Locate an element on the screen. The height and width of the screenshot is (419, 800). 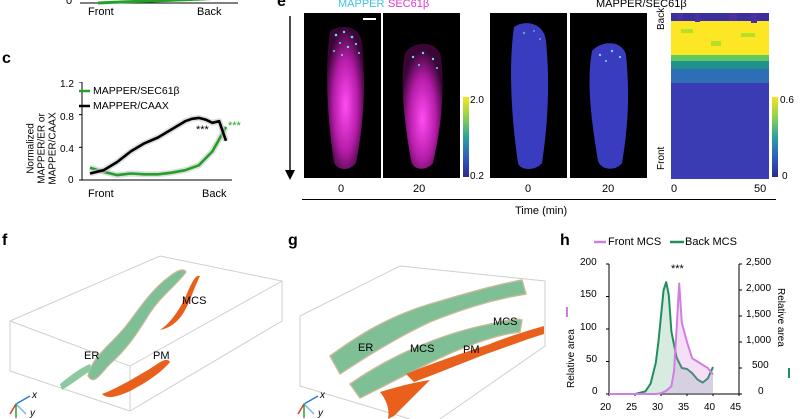
panel-h-back-mcs-line is located at coordinates (661, 338).